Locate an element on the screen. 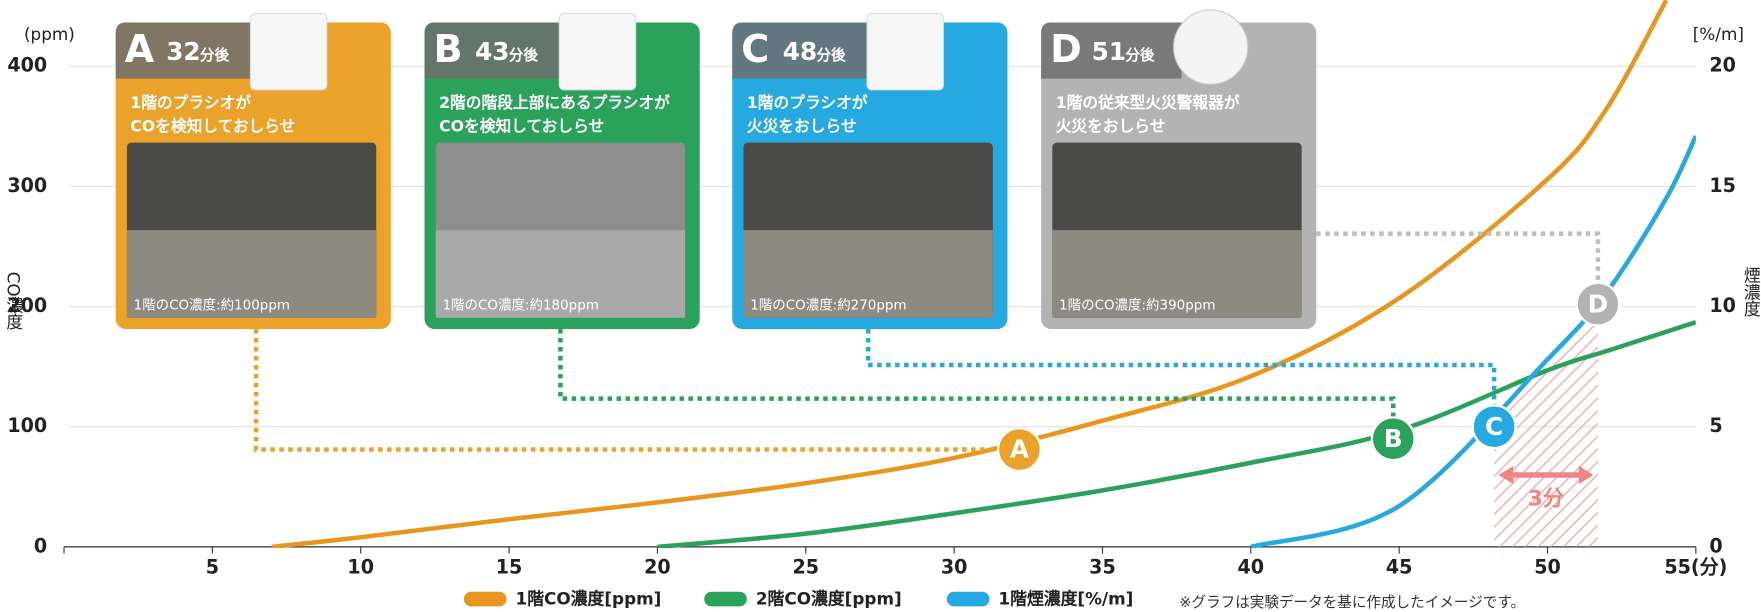 This screenshot has height=612, width=1761. x-tick-label: 50 is located at coordinates (1547, 567).